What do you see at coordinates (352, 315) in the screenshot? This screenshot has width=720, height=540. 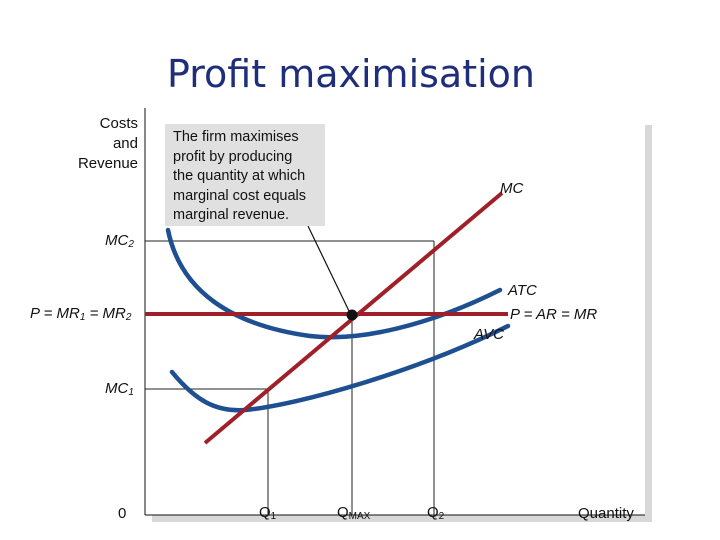 I see `profit-max-point` at bounding box center [352, 315].